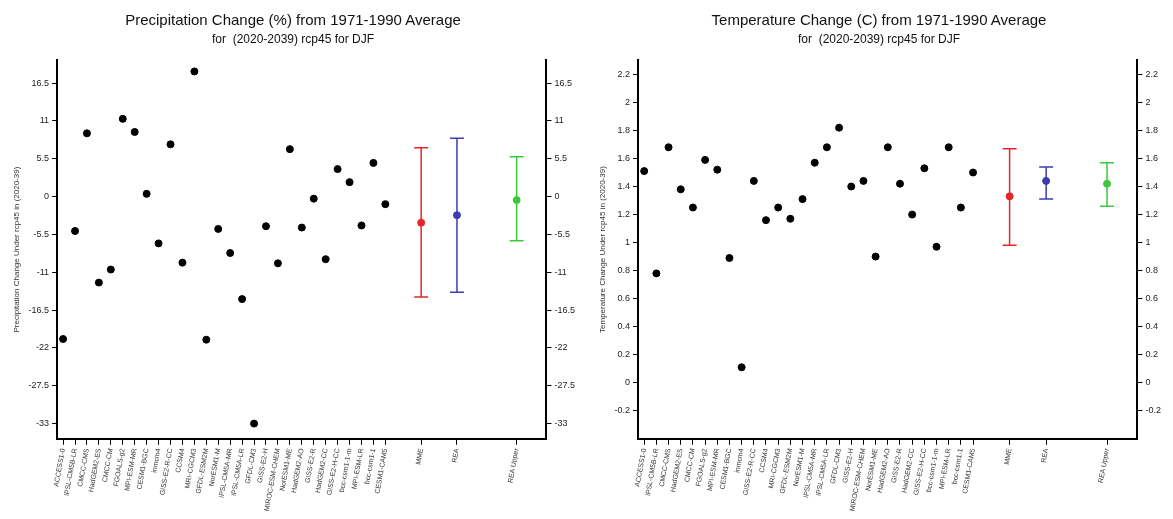  Describe the element at coordinates (879, 38) in the screenshot. I see `chart-subtitle: for (2020-2039) rcp45 for DJF` at that location.